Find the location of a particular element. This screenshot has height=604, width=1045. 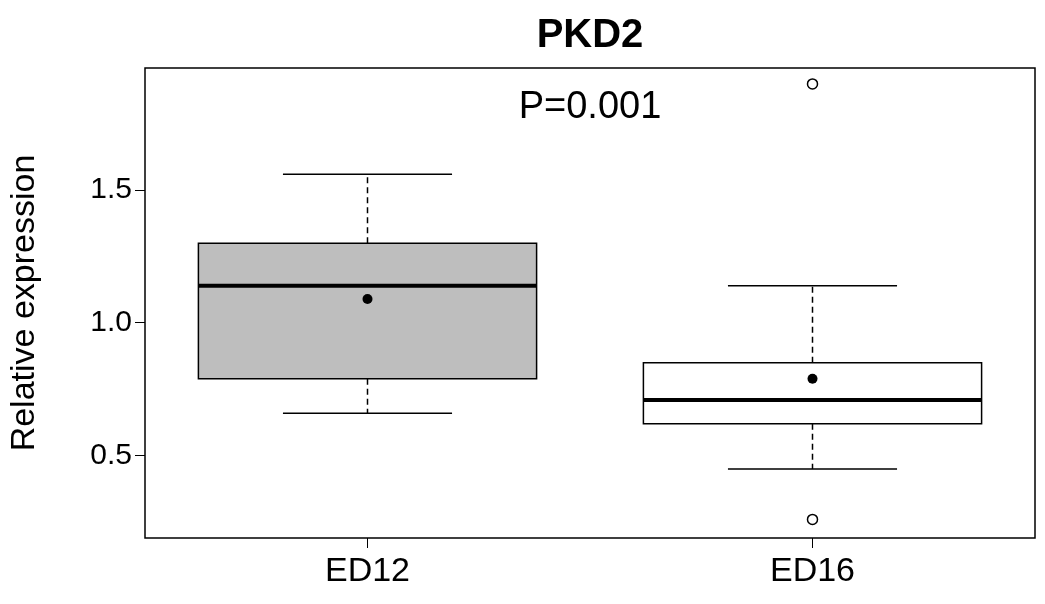

x-tick-label: ED12 is located at coordinates (367, 568).